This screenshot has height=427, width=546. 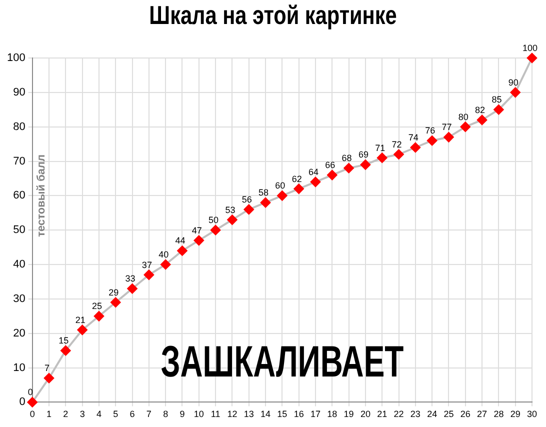 What do you see at coordinates (230, 209) in the screenshot?
I see `data-label: 53` at bounding box center [230, 209].